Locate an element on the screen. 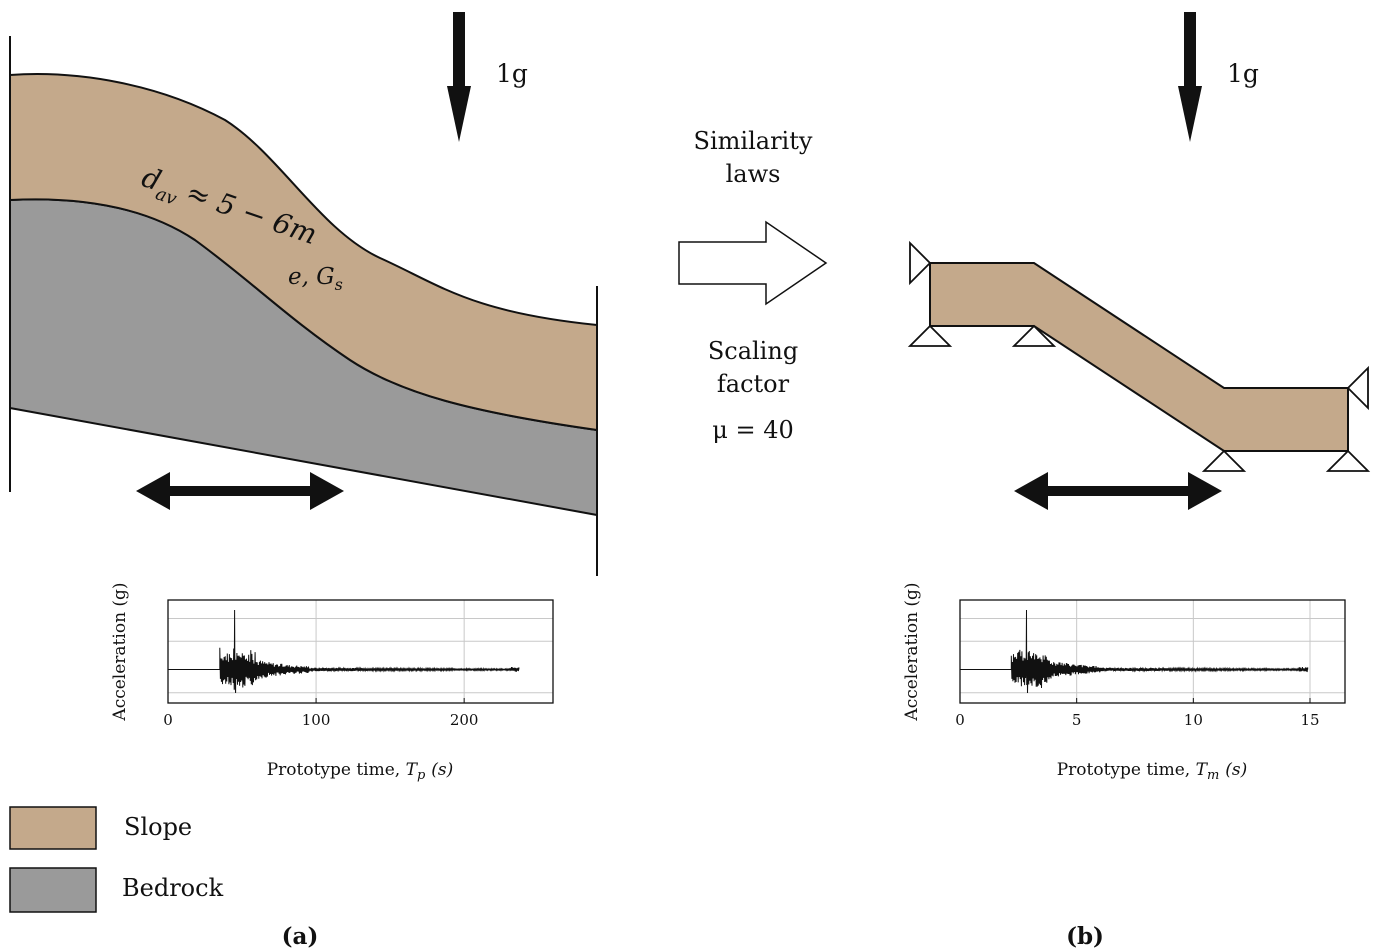  similarity-text: Similarity is located at coordinates (753, 141).